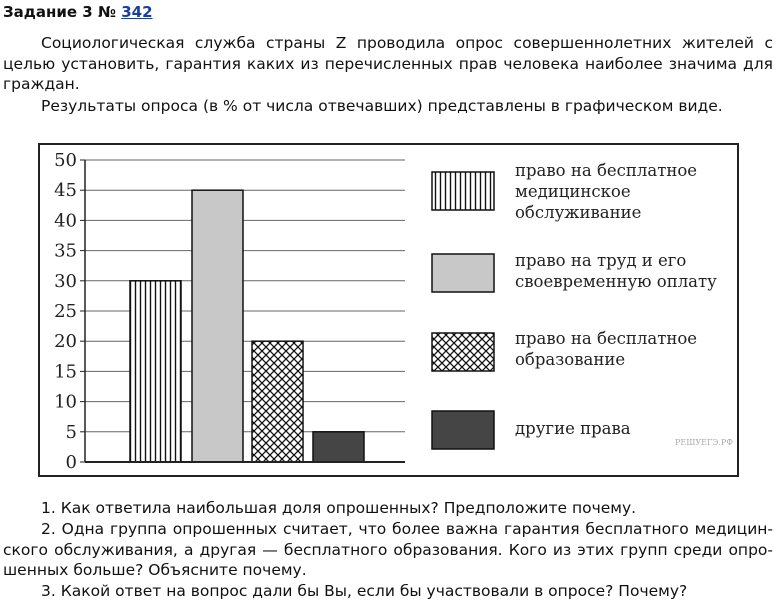 Image resolution: width=780 pixels, height=615 pixels. I want to click on legend-label: право на труд и его своевременную оплату, so click(616, 271).